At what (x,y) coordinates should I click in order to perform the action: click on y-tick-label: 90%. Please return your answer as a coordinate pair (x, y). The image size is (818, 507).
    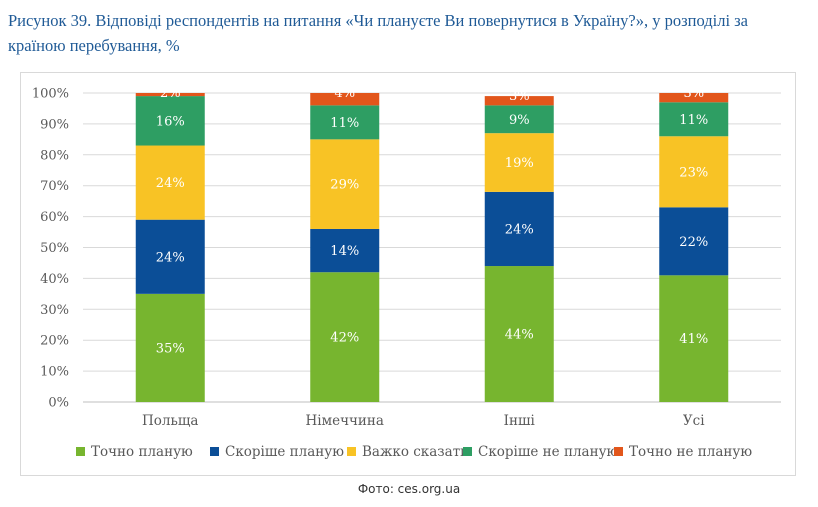
    Looking at the image, I should click on (54, 124).